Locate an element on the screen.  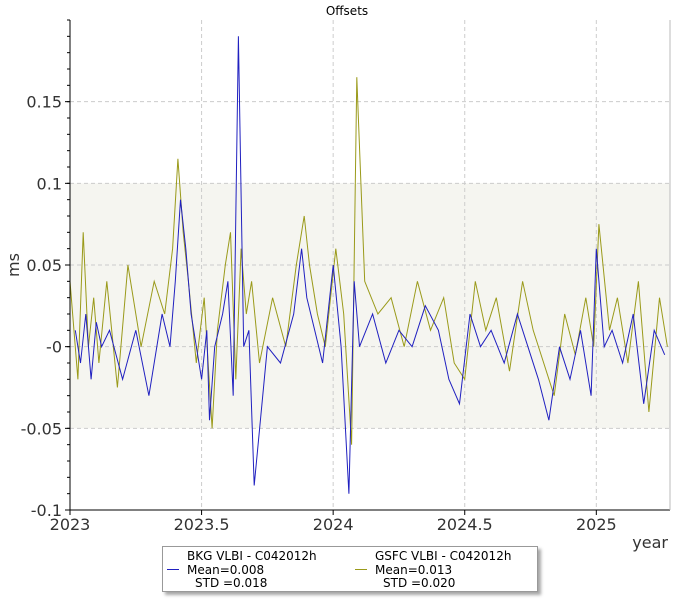
chart-title: Offsets is located at coordinates (347, 11).